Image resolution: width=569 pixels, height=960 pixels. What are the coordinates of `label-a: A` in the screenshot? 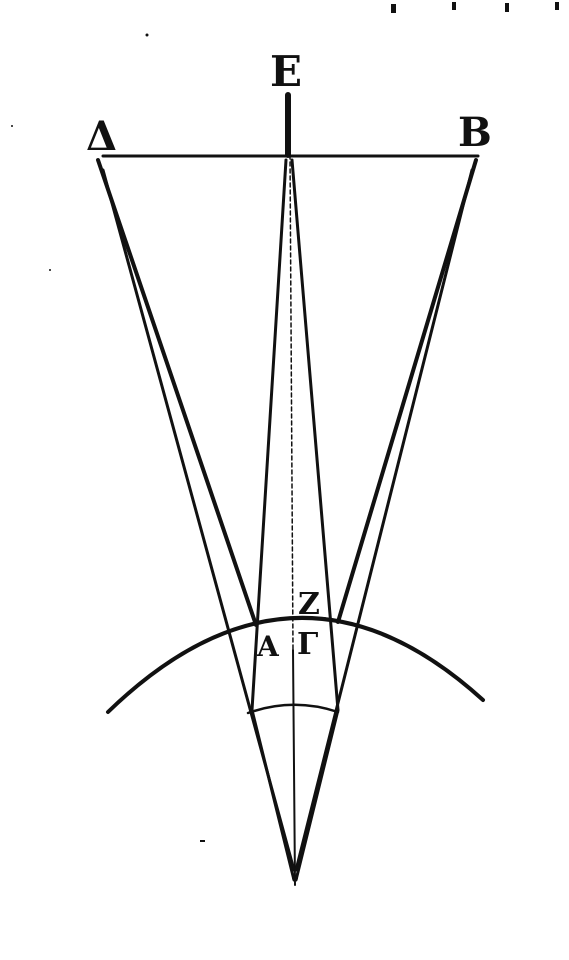 It's located at (268, 646).